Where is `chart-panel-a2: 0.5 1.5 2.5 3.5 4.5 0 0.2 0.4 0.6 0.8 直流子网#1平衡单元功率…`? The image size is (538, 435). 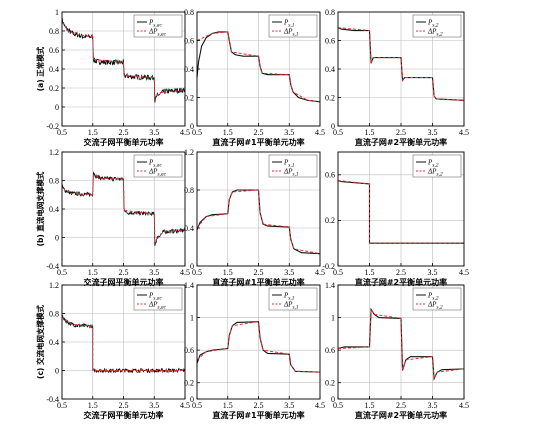 chart-panel-a2: 0.5 1.5 2.5 3.5 4.5 0 0.2 0.4 0.6 0.8 直流子网#1平衡单元功率… is located at coordinates (254, 77).